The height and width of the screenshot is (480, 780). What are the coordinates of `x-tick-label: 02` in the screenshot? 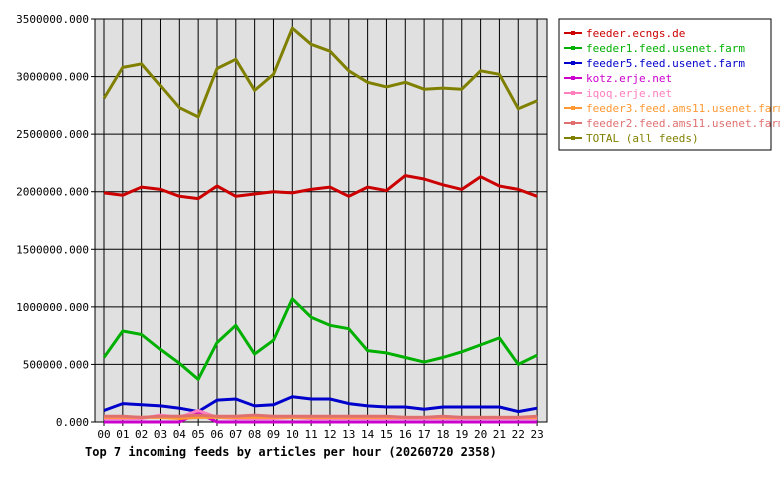 It's located at (141, 434).